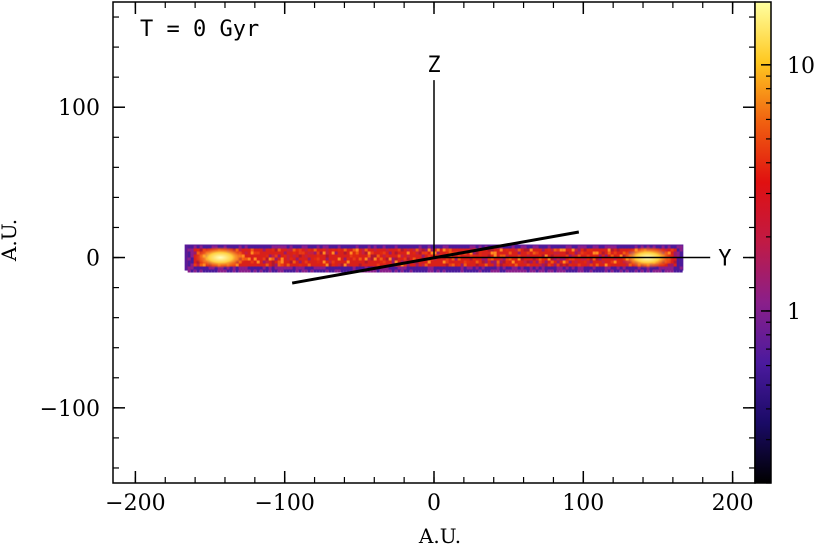 This screenshot has width=817, height=546. What do you see at coordinates (763, 242) in the screenshot?
I see `colorbar-gradient` at bounding box center [763, 242].